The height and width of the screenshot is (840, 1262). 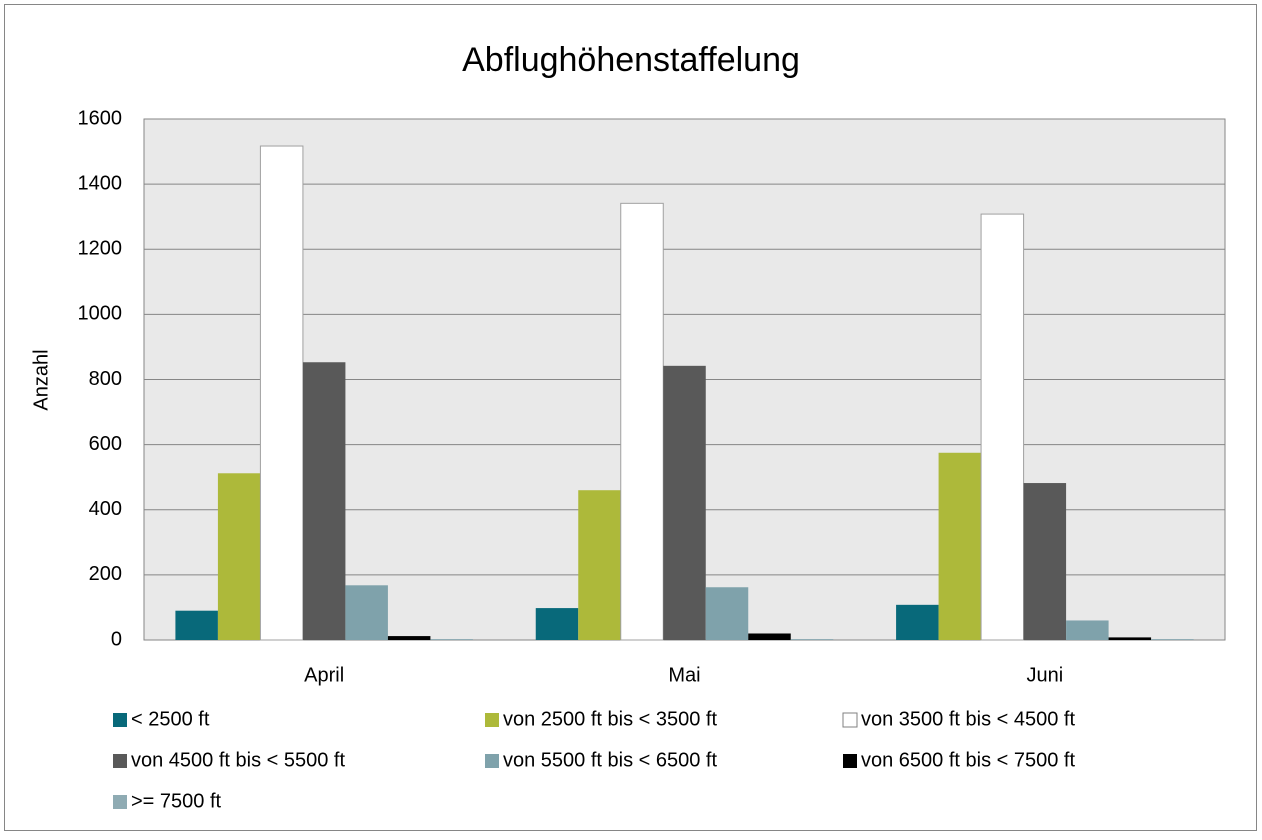 I want to click on x-tick-label: April, so click(x=324, y=675).